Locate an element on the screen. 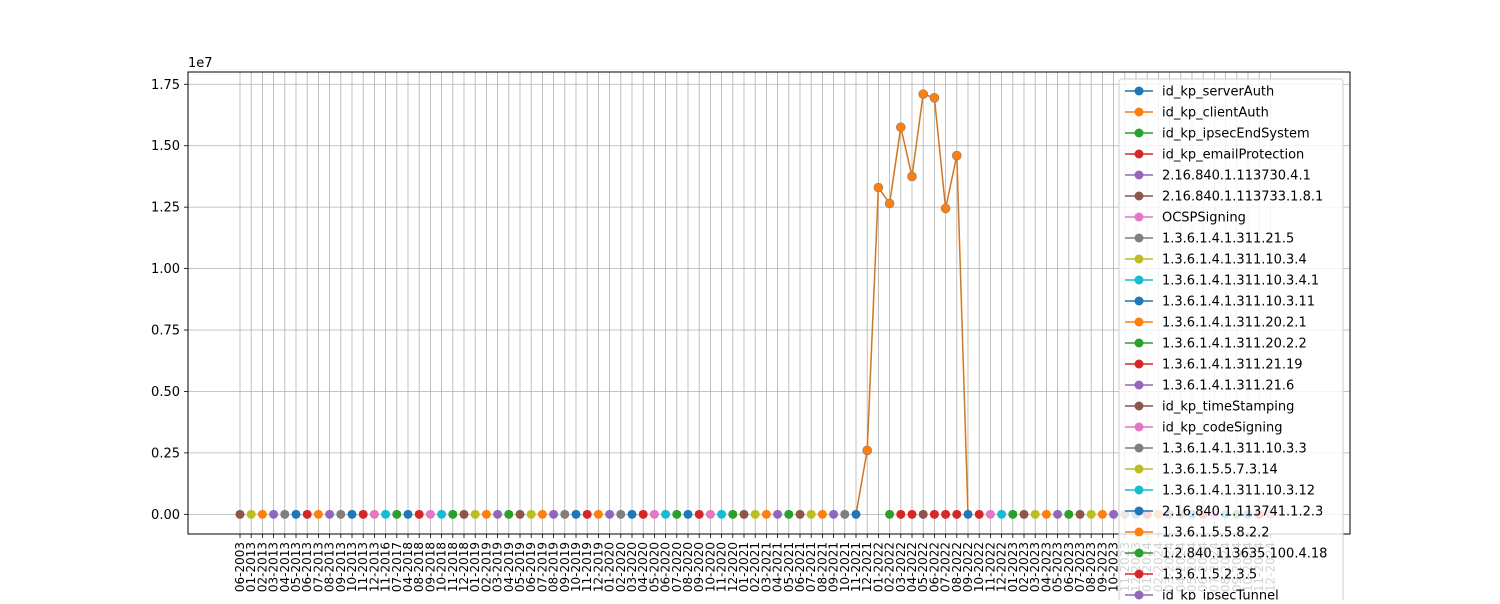  x-tick-label: 11-2018 is located at coordinates (453, 567).